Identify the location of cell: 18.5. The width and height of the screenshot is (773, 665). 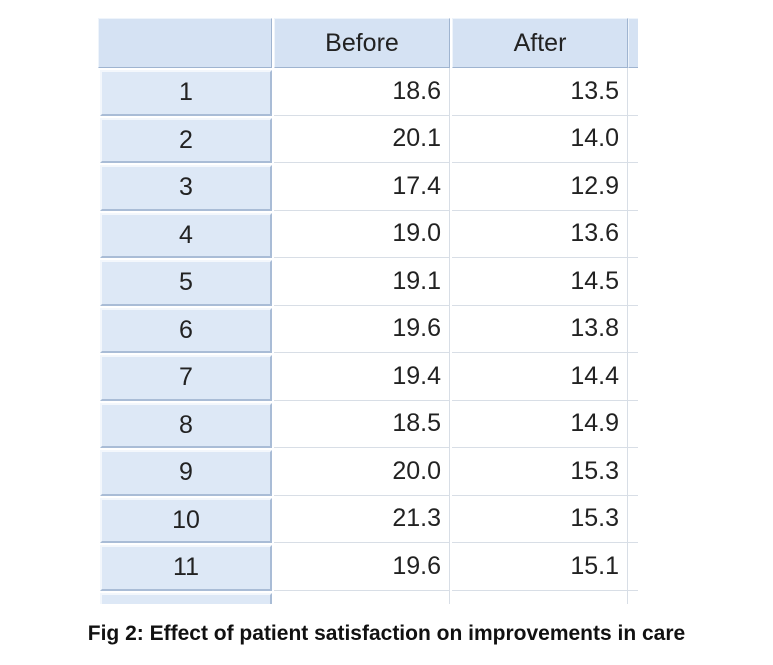
(362, 424).